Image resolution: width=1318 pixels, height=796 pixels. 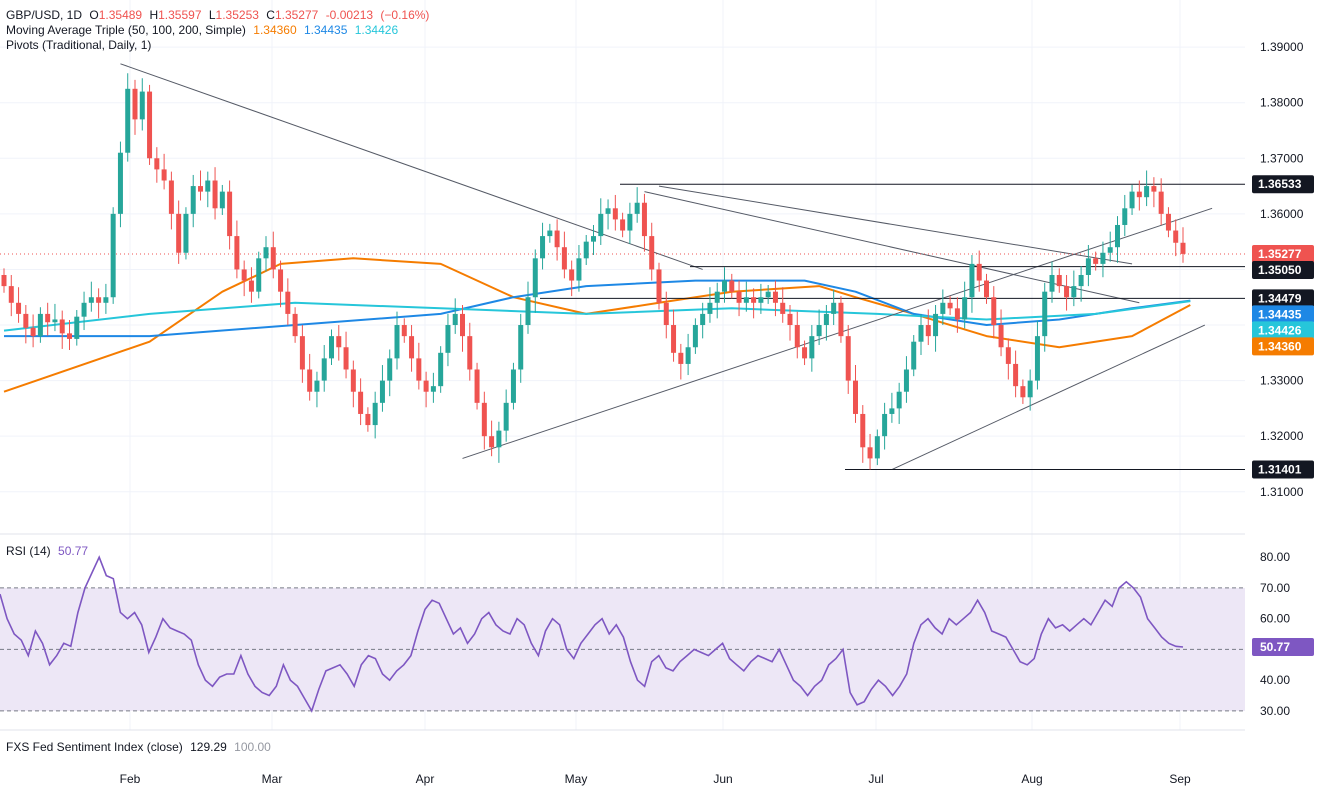 I want to click on rsi-value-tag, so click(x=1283, y=647).